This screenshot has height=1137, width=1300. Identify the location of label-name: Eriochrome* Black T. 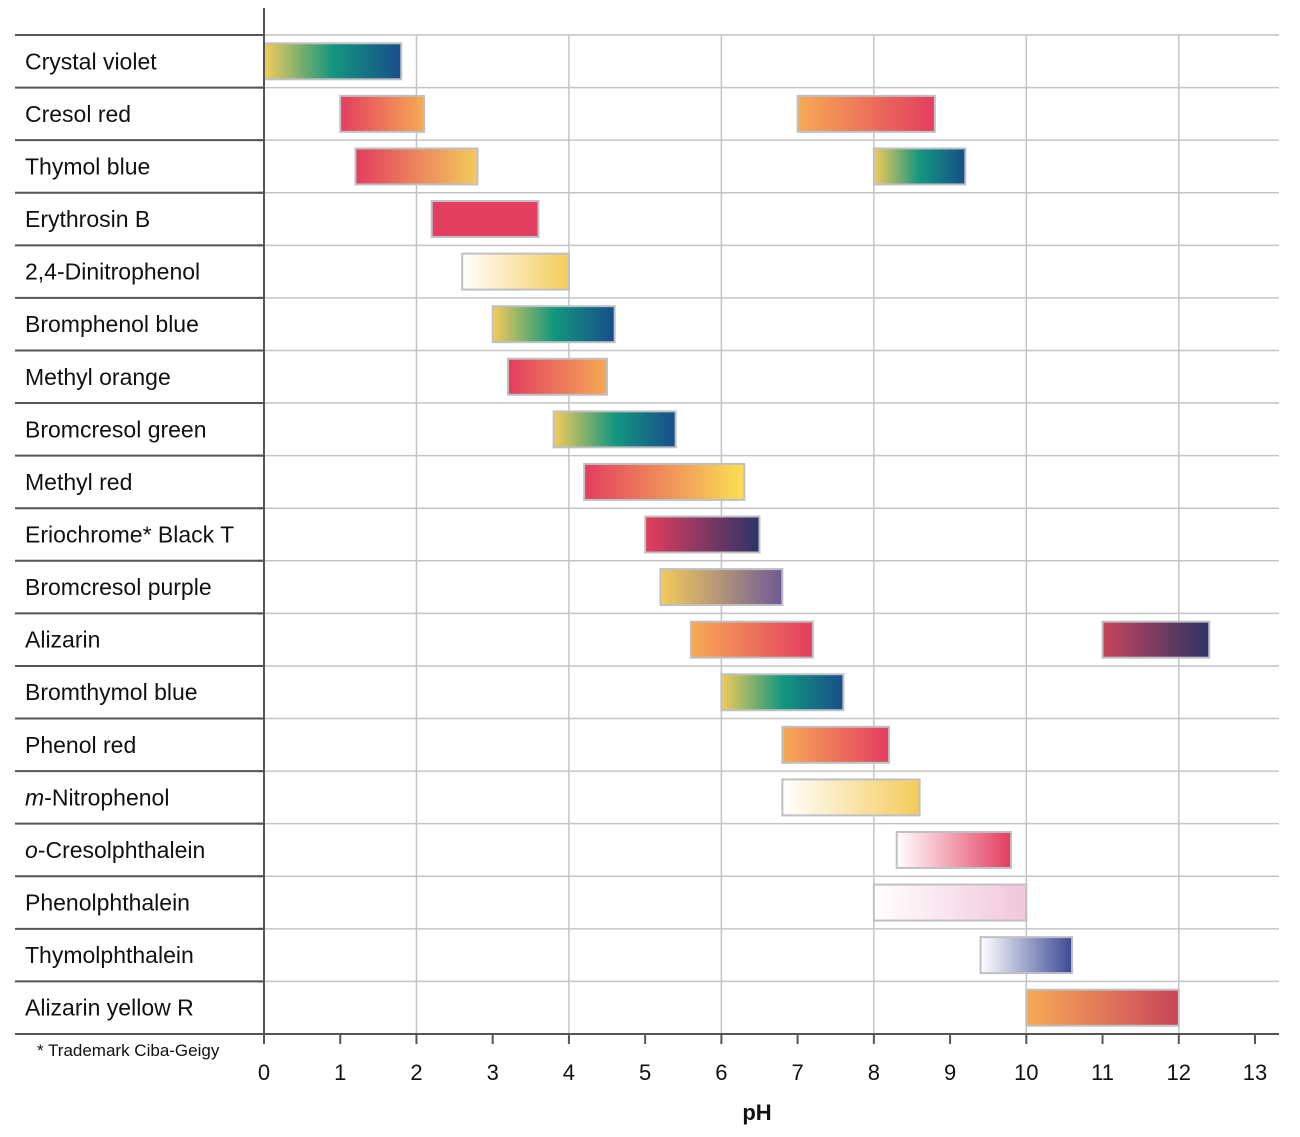
(129, 535).